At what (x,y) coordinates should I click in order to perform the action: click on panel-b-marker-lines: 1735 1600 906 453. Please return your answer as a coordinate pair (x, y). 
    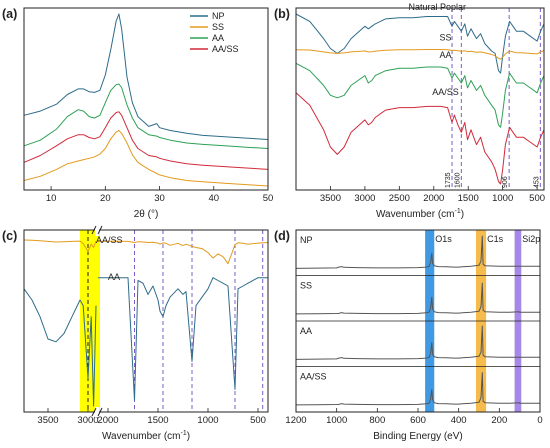
    Looking at the image, I should click on (493, 99).